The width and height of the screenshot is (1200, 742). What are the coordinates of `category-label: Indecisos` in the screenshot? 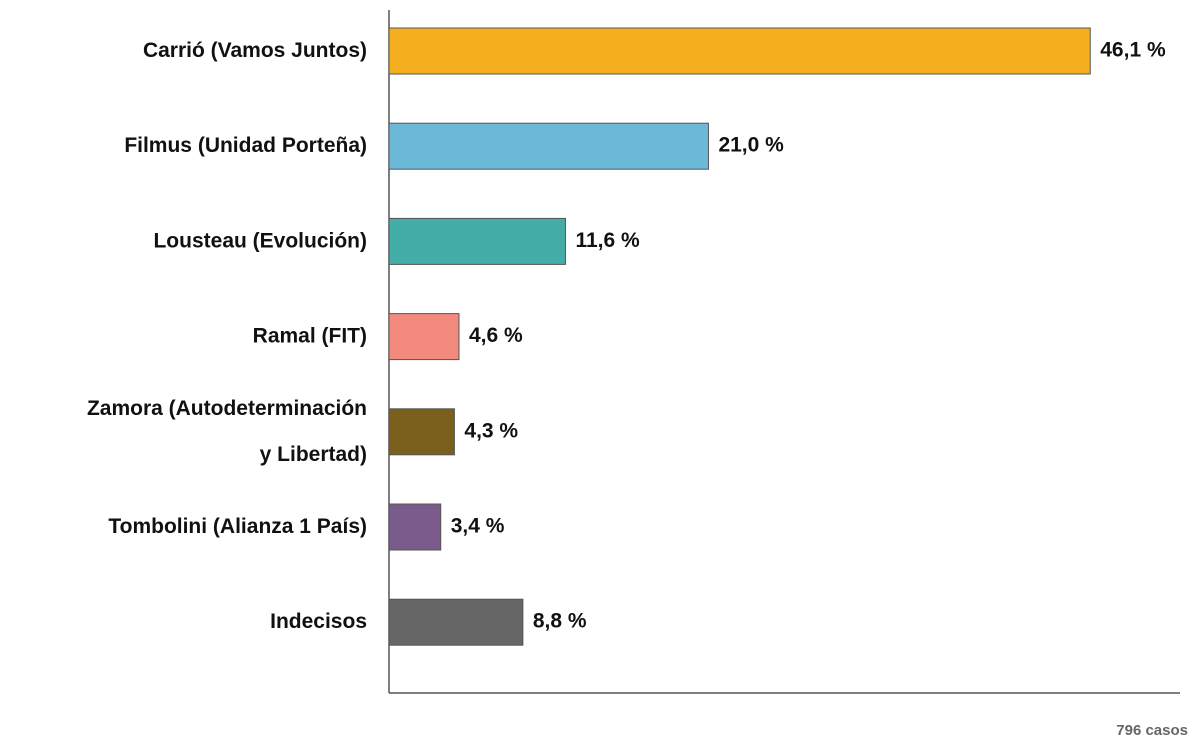 It's located at (318, 621).